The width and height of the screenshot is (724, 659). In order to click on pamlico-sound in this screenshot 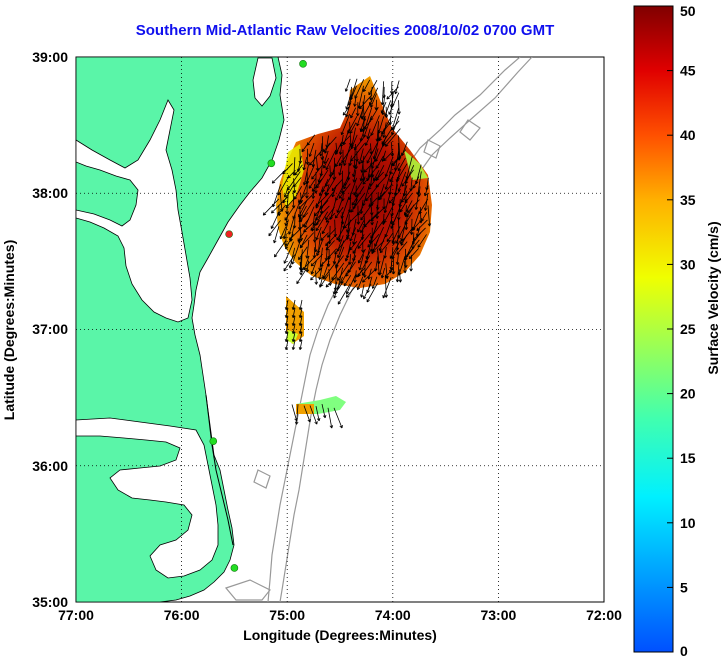, I will do `click(147, 498)`.